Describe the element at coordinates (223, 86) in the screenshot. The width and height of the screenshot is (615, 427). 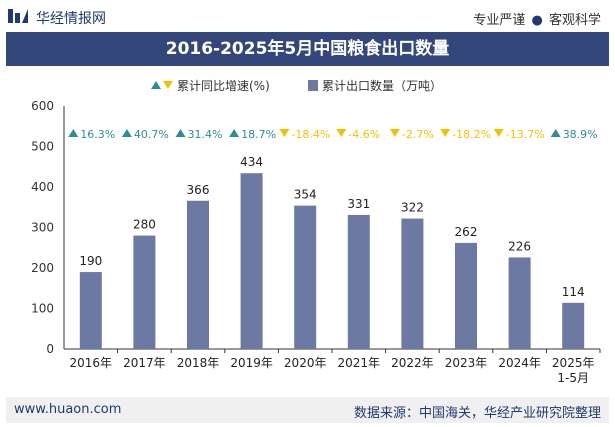
I see `legend-label-growth: 累计同比增速(%)` at that location.